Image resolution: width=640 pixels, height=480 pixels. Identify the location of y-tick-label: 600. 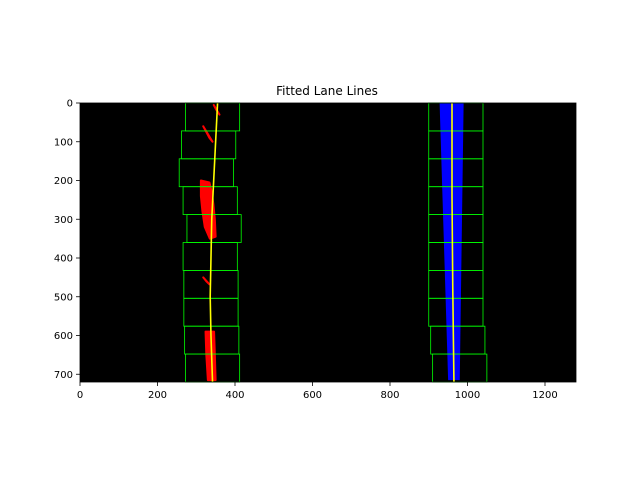
(63, 336).